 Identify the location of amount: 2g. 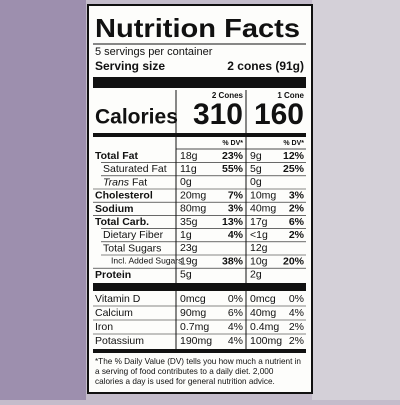
(256, 275).